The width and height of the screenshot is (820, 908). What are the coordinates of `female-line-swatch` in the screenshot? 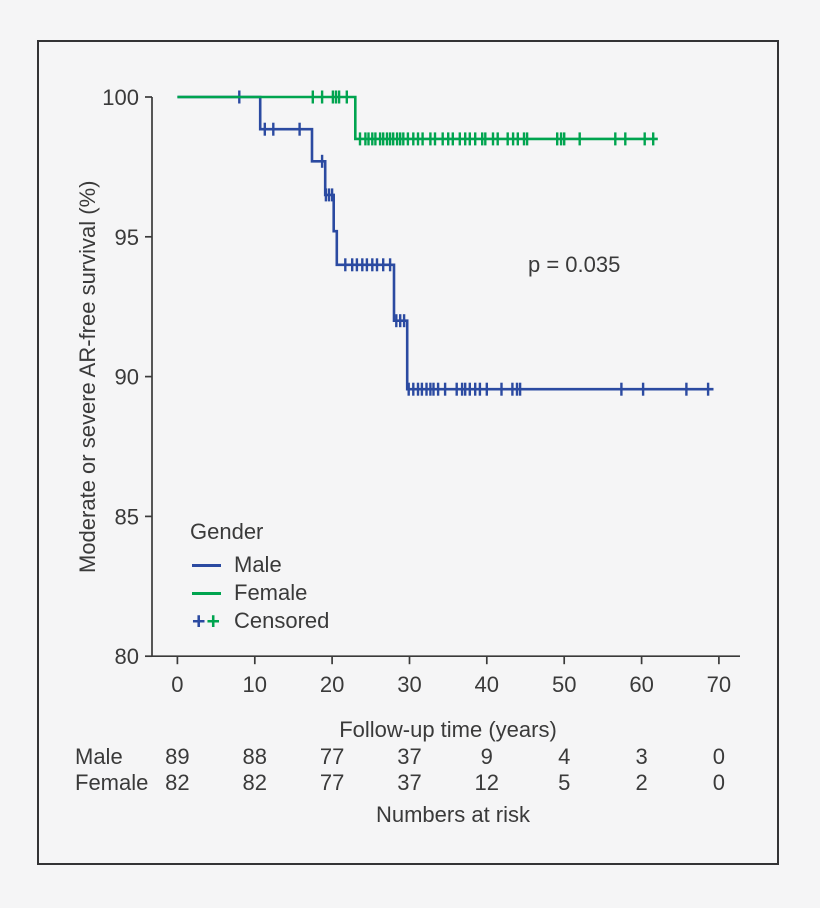 It's located at (208, 593).